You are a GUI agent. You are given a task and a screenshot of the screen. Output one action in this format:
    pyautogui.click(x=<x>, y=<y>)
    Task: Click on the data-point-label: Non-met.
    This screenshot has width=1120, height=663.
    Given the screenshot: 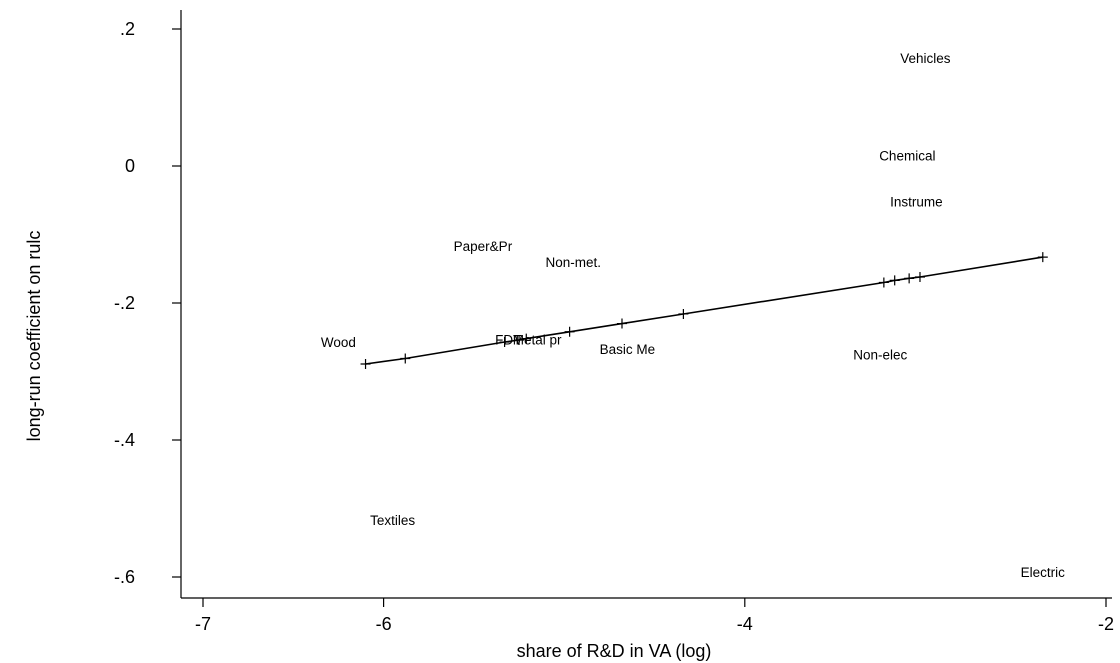 What is the action you would take?
    pyautogui.click(x=573, y=262)
    